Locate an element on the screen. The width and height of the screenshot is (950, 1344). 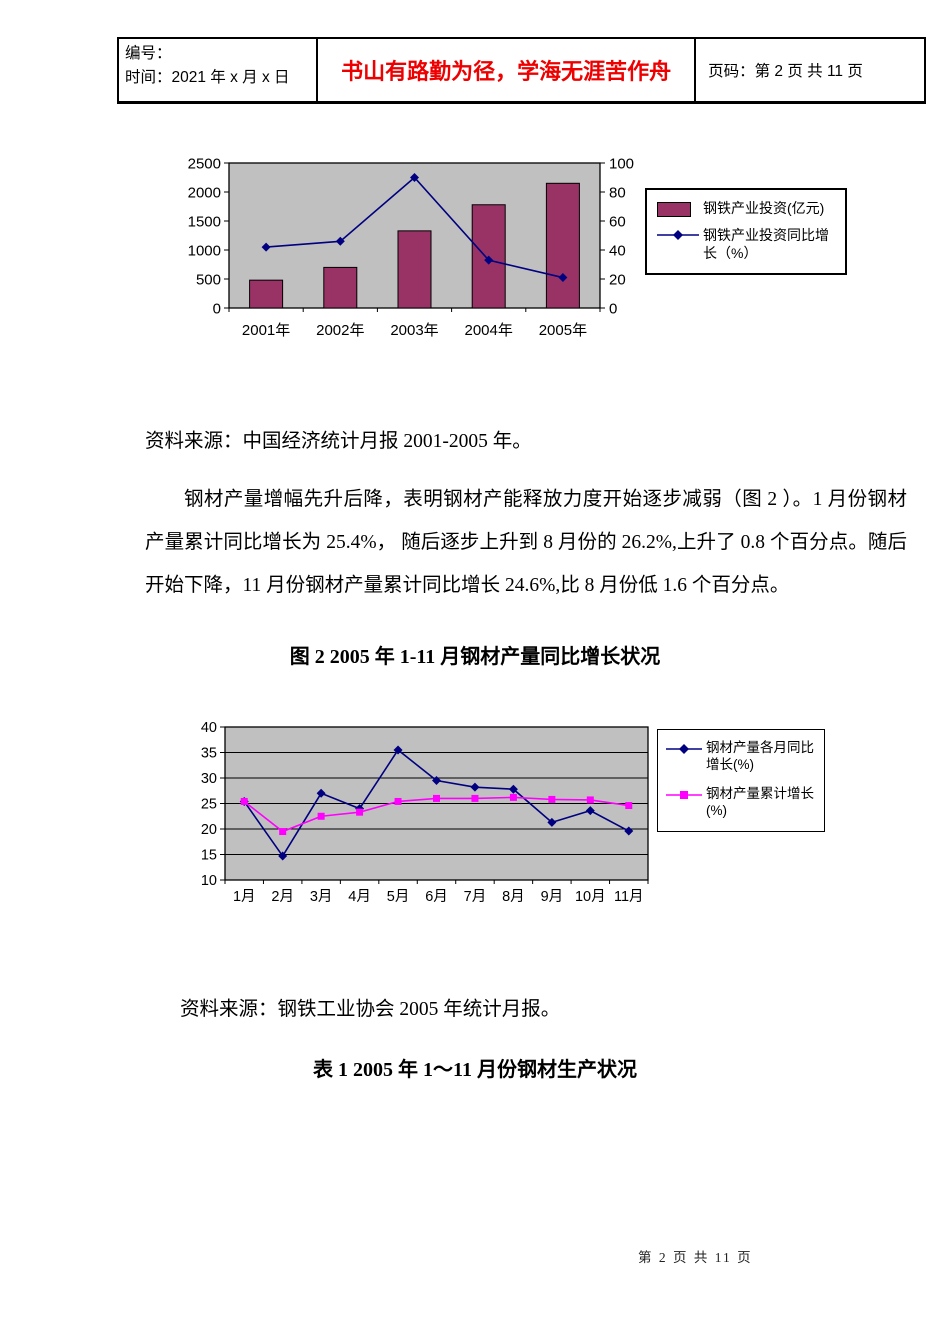
table1-title: 表 1 2005 年 1～11 月份钢材生产状况 is located at coordinates (475, 1070).